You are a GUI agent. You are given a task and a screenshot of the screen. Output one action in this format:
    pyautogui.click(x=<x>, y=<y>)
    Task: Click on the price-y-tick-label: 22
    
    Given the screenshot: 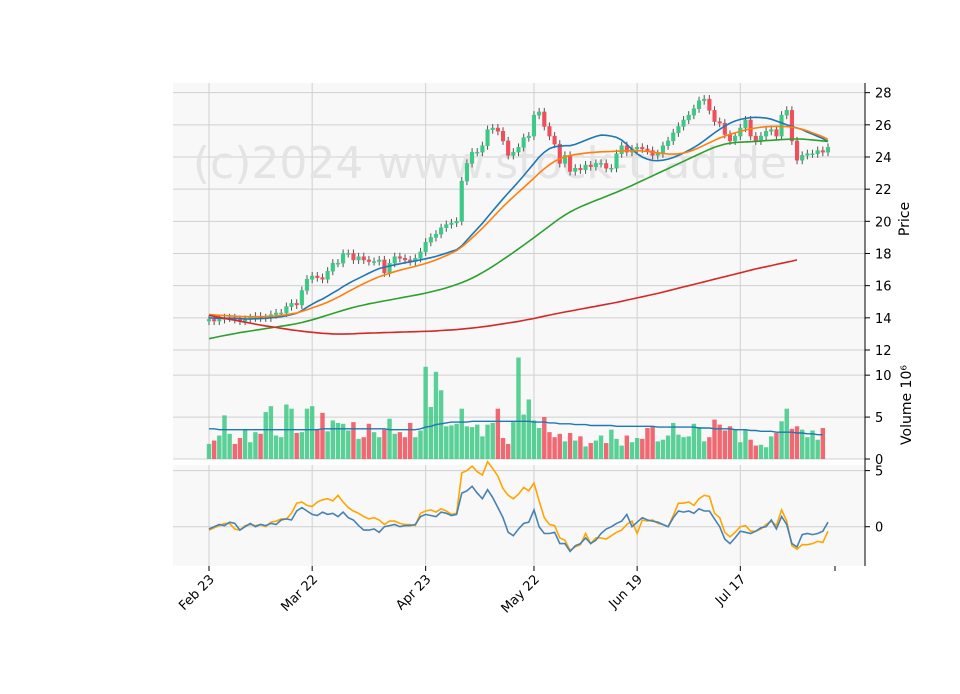 What is the action you would take?
    pyautogui.click(x=883, y=190)
    